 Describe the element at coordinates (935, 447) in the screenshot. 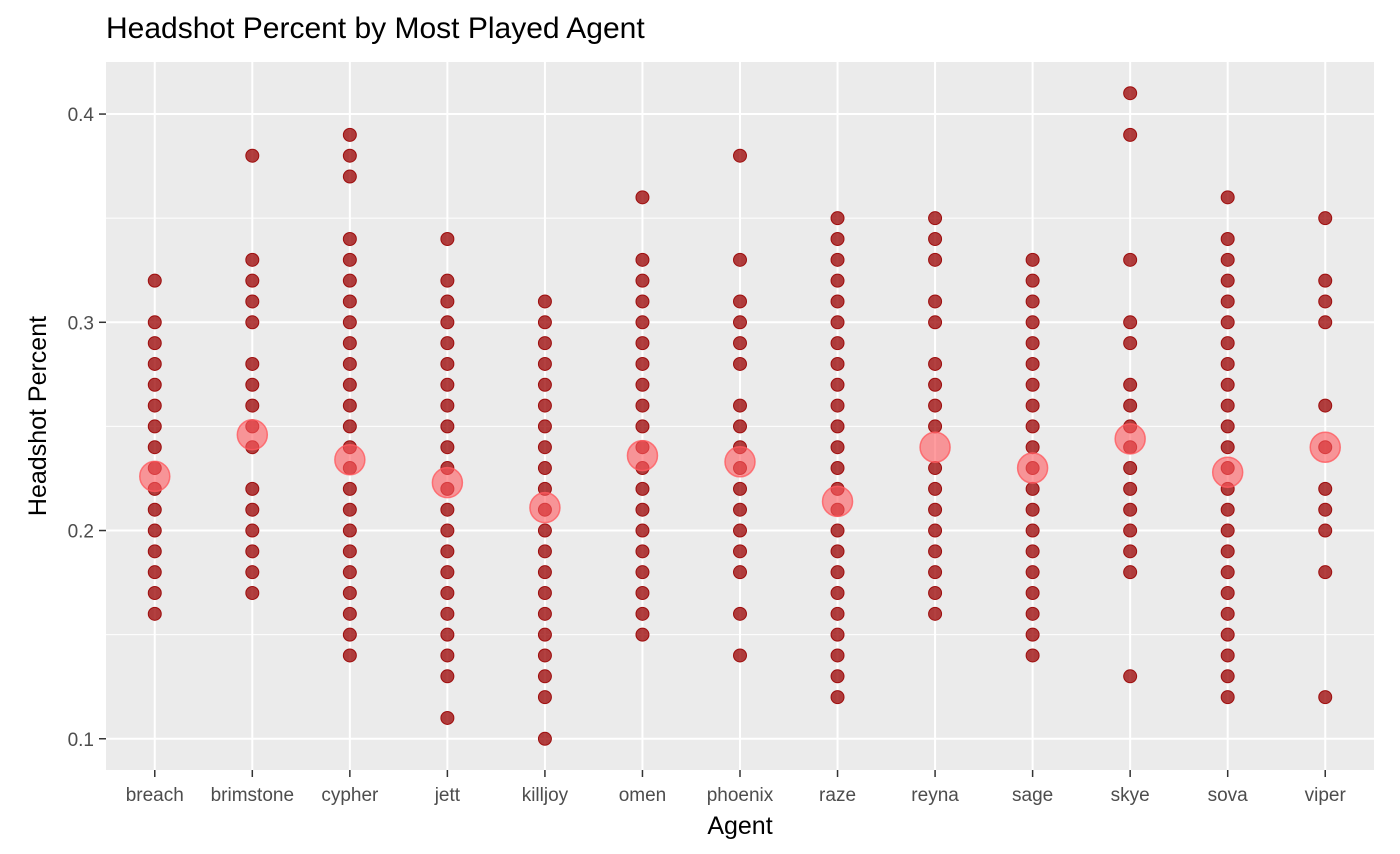

I see `mean-marker-reyna` at that location.